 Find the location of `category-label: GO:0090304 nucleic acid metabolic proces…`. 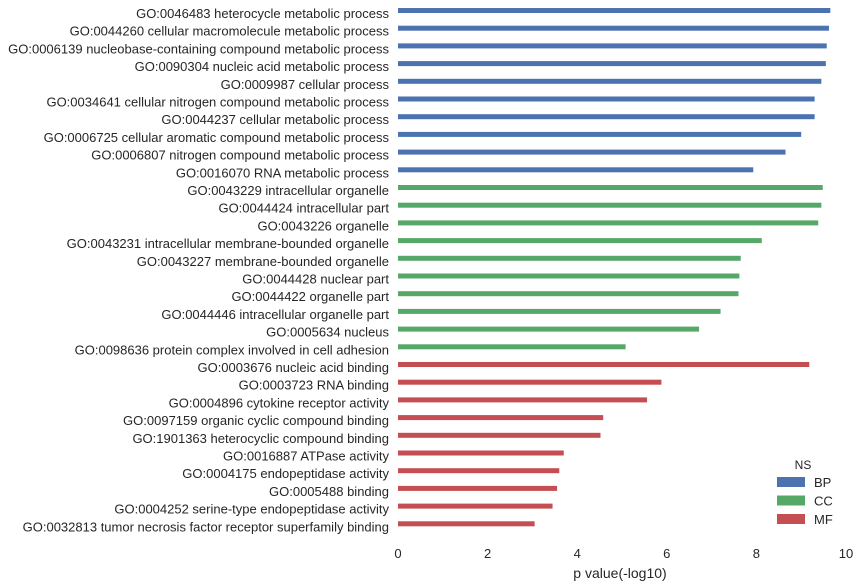

category-label: GO:0090304 nucleic acid metabolic proces… is located at coordinates (262, 66).